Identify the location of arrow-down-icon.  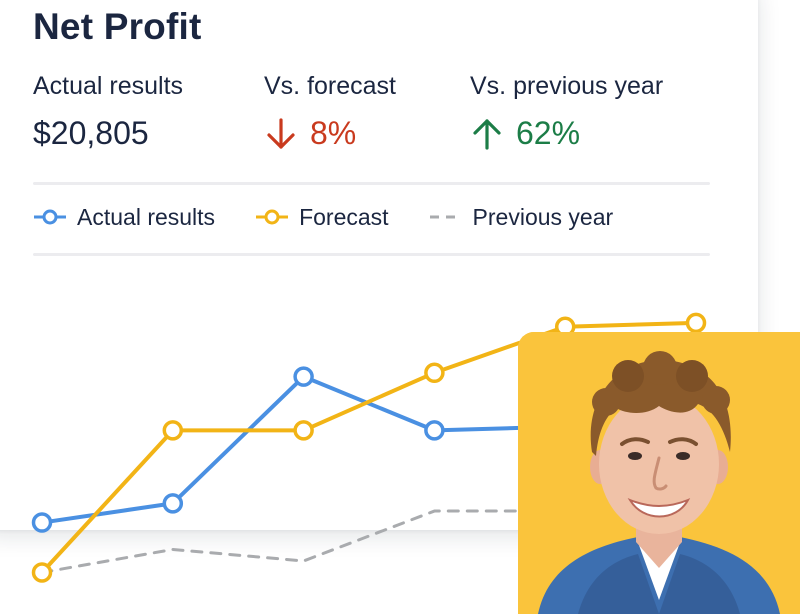
(281, 133).